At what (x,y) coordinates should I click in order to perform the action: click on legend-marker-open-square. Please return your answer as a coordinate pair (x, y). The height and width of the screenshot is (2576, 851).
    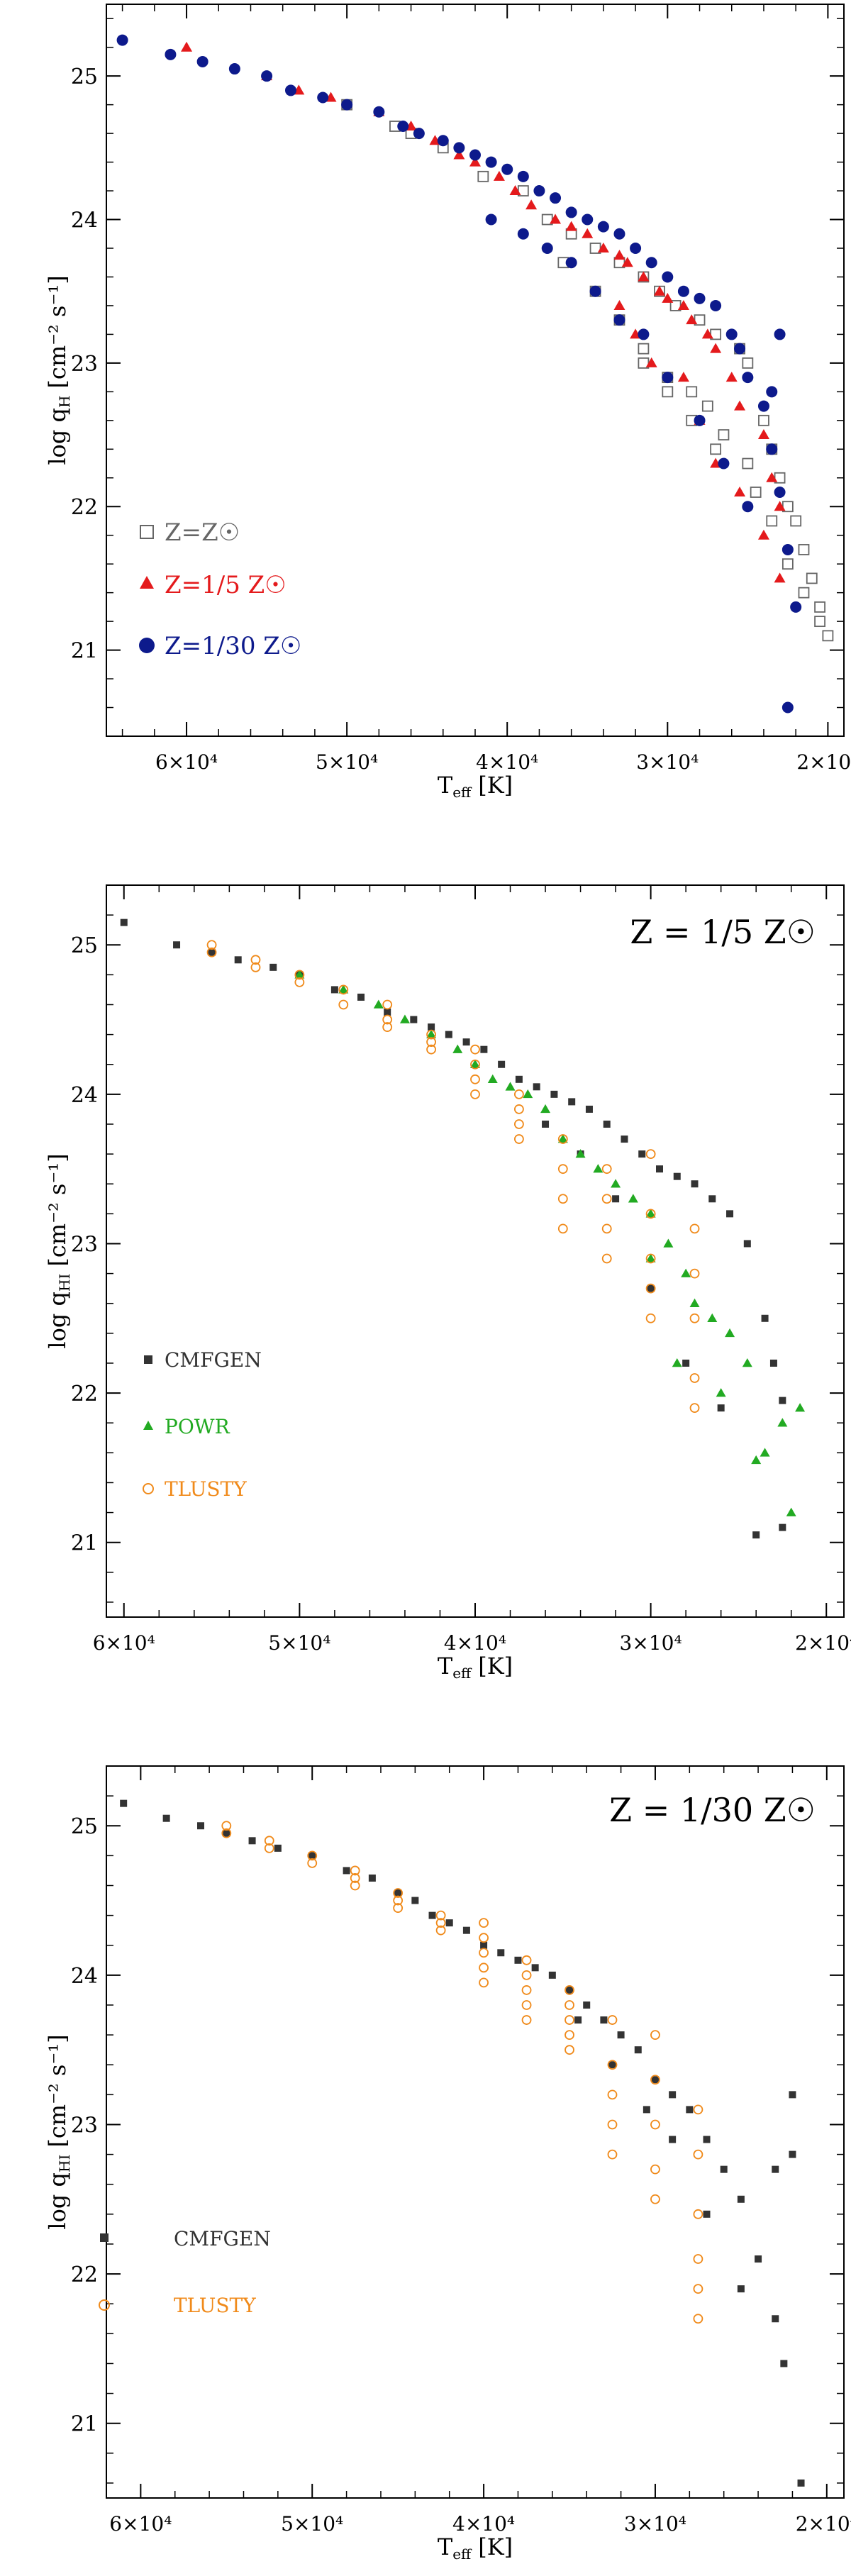
    Looking at the image, I should click on (147, 532).